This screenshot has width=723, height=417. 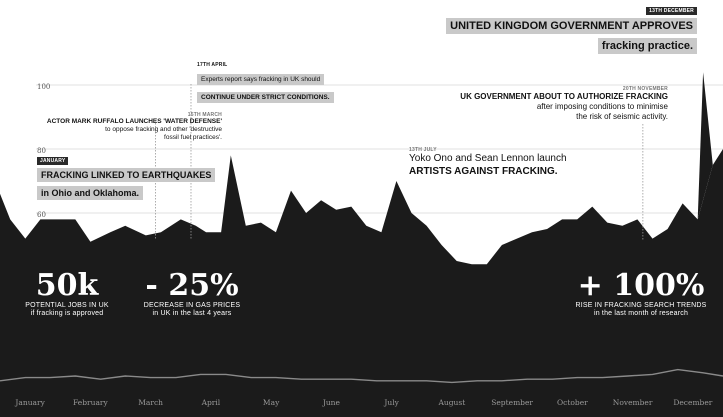 What do you see at coordinates (204, 115) in the screenshot?
I see `annotation-date: 15th March` at bounding box center [204, 115].